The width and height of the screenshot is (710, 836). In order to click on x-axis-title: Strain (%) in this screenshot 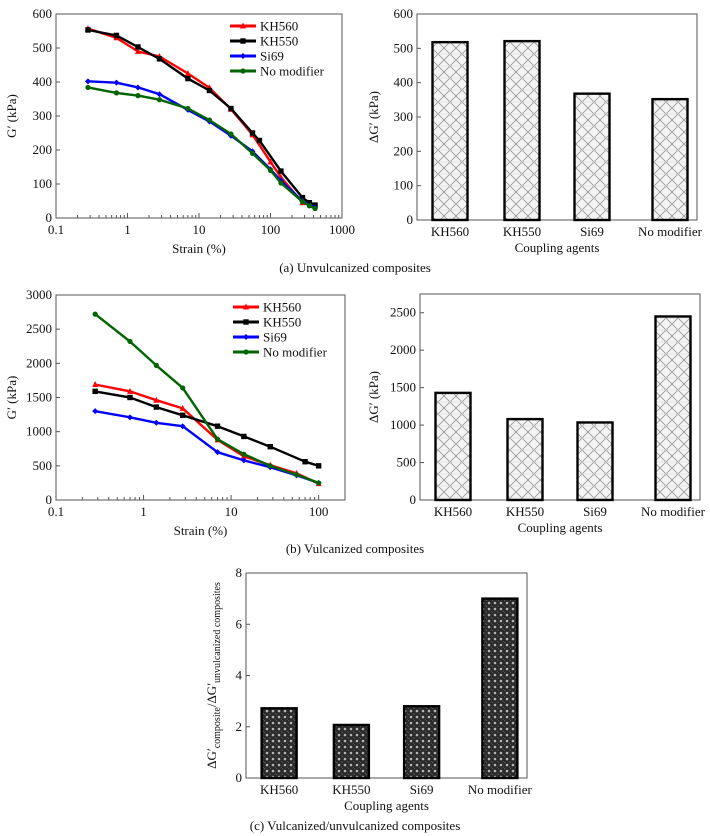, I will do `click(199, 248)`.